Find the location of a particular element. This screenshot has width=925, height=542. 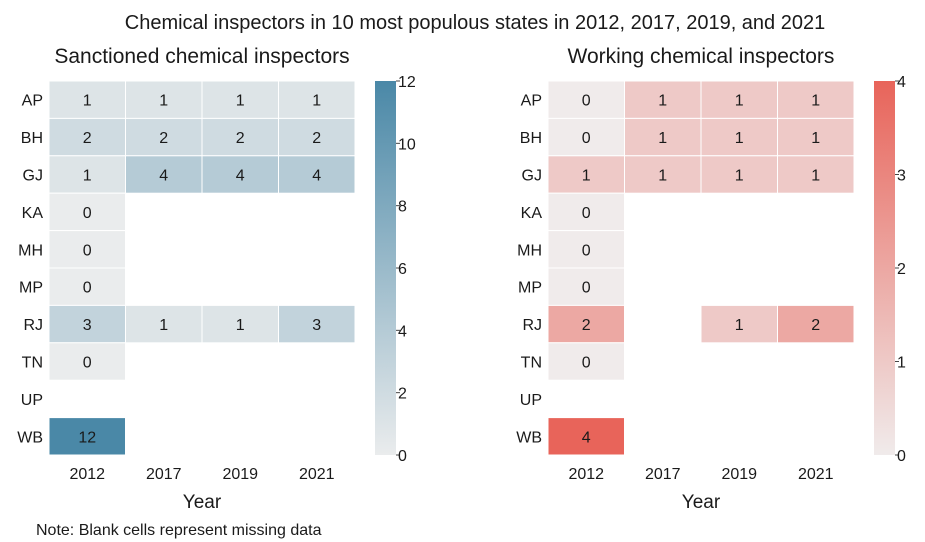

panel-title: Sanctioned chemical inspectors is located at coordinates (201, 56).